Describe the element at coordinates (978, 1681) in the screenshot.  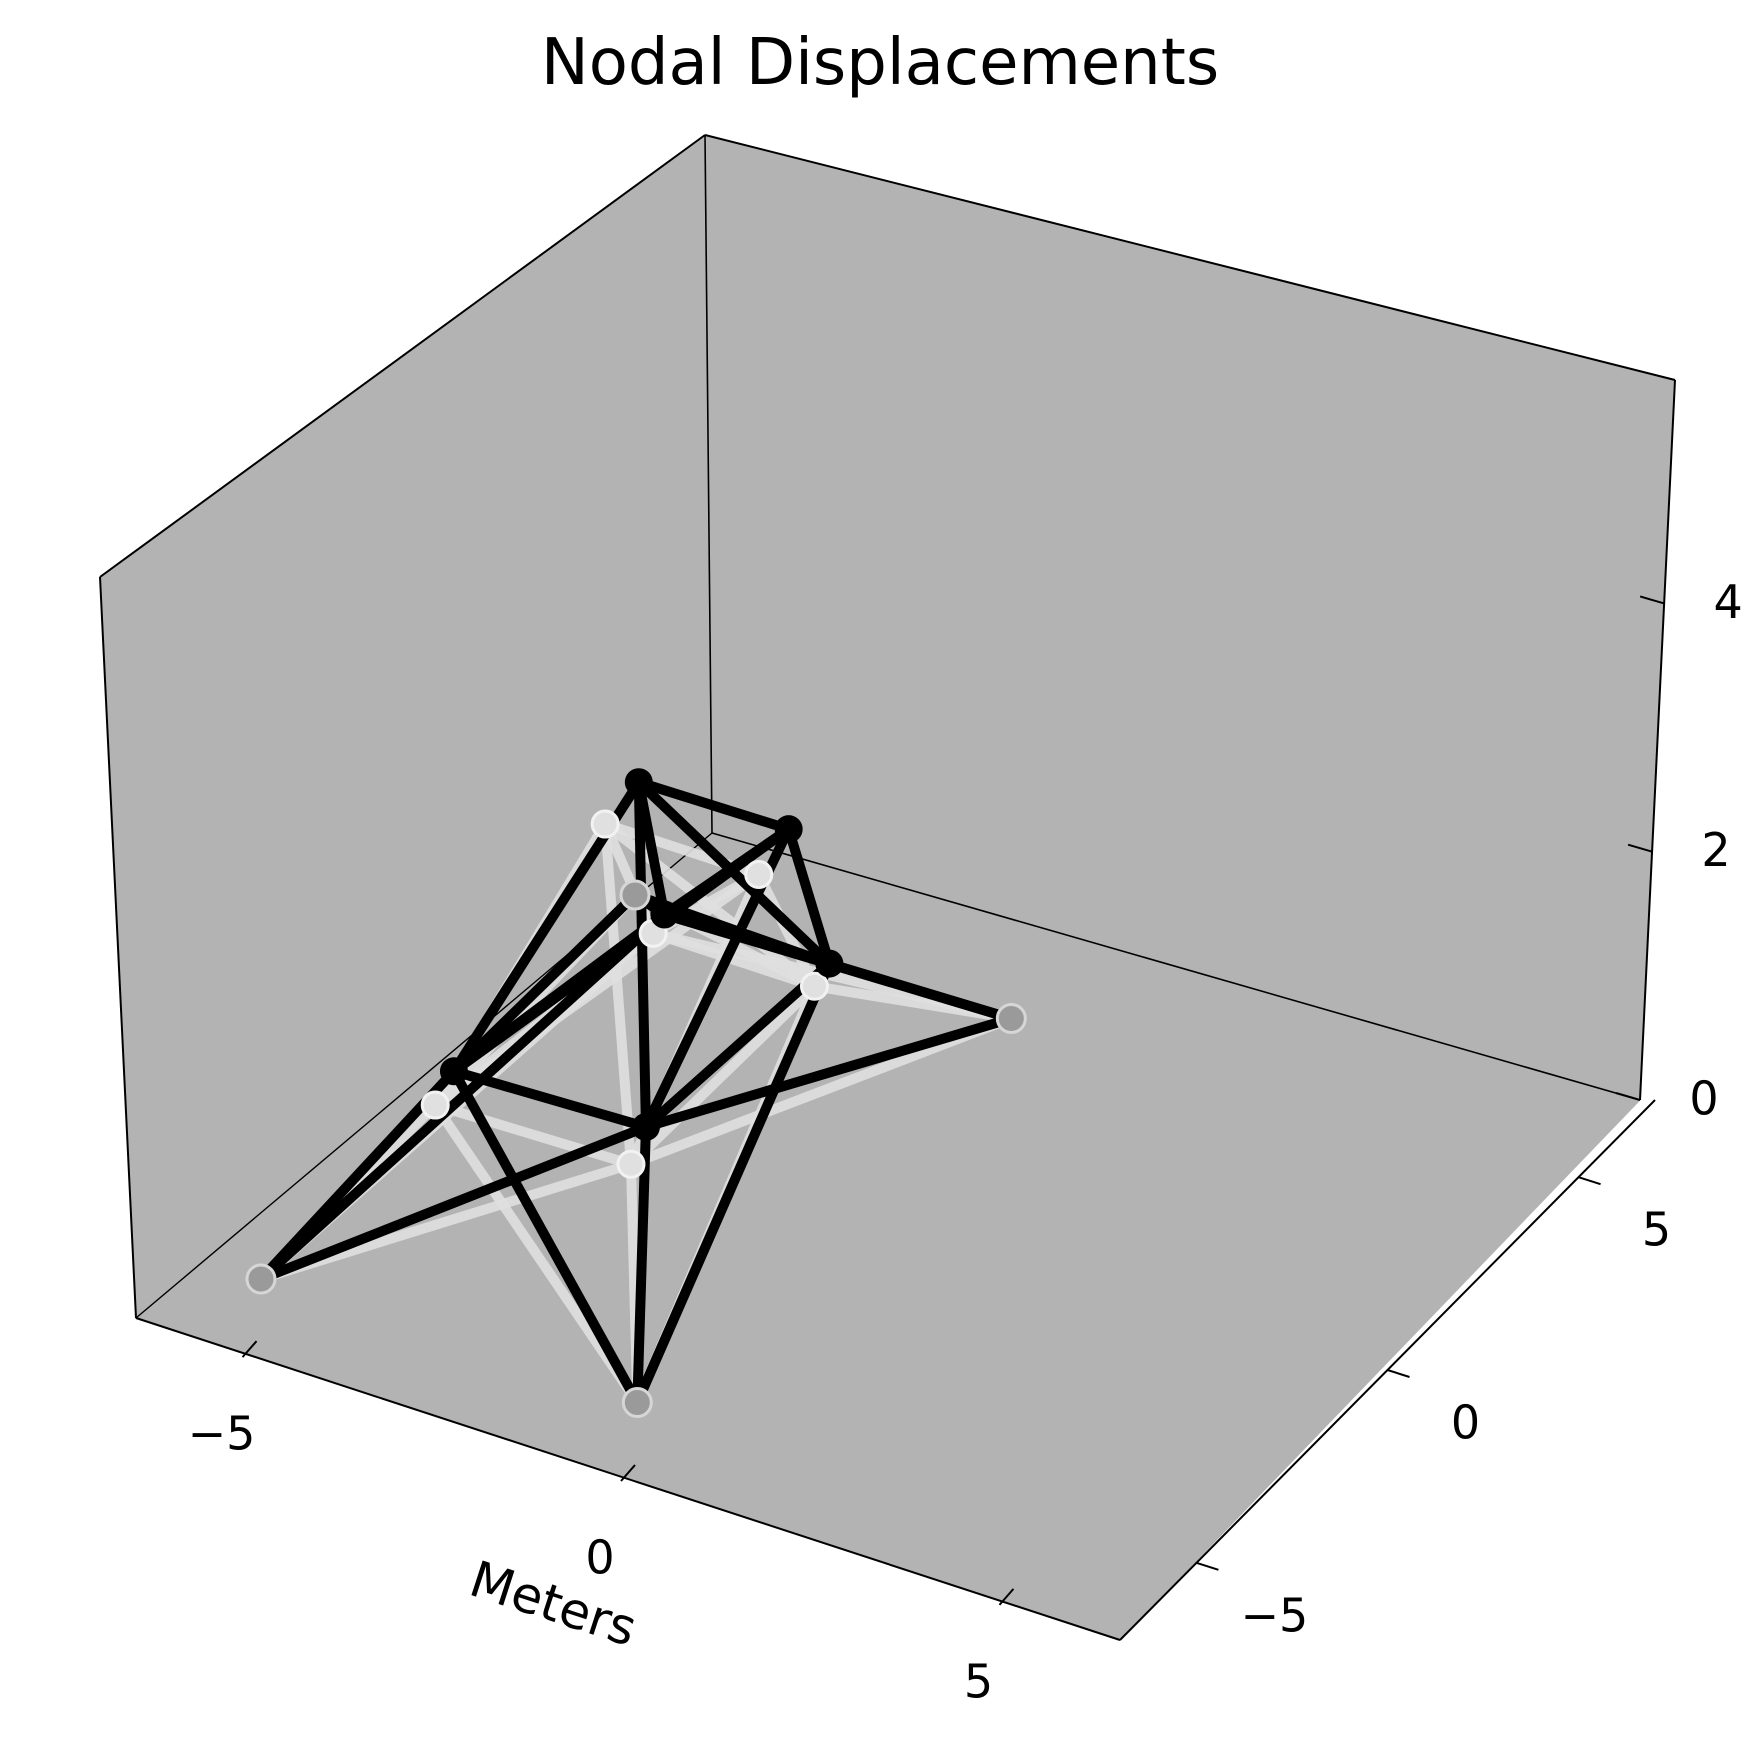
I see `x-tick-label: 5` at that location.